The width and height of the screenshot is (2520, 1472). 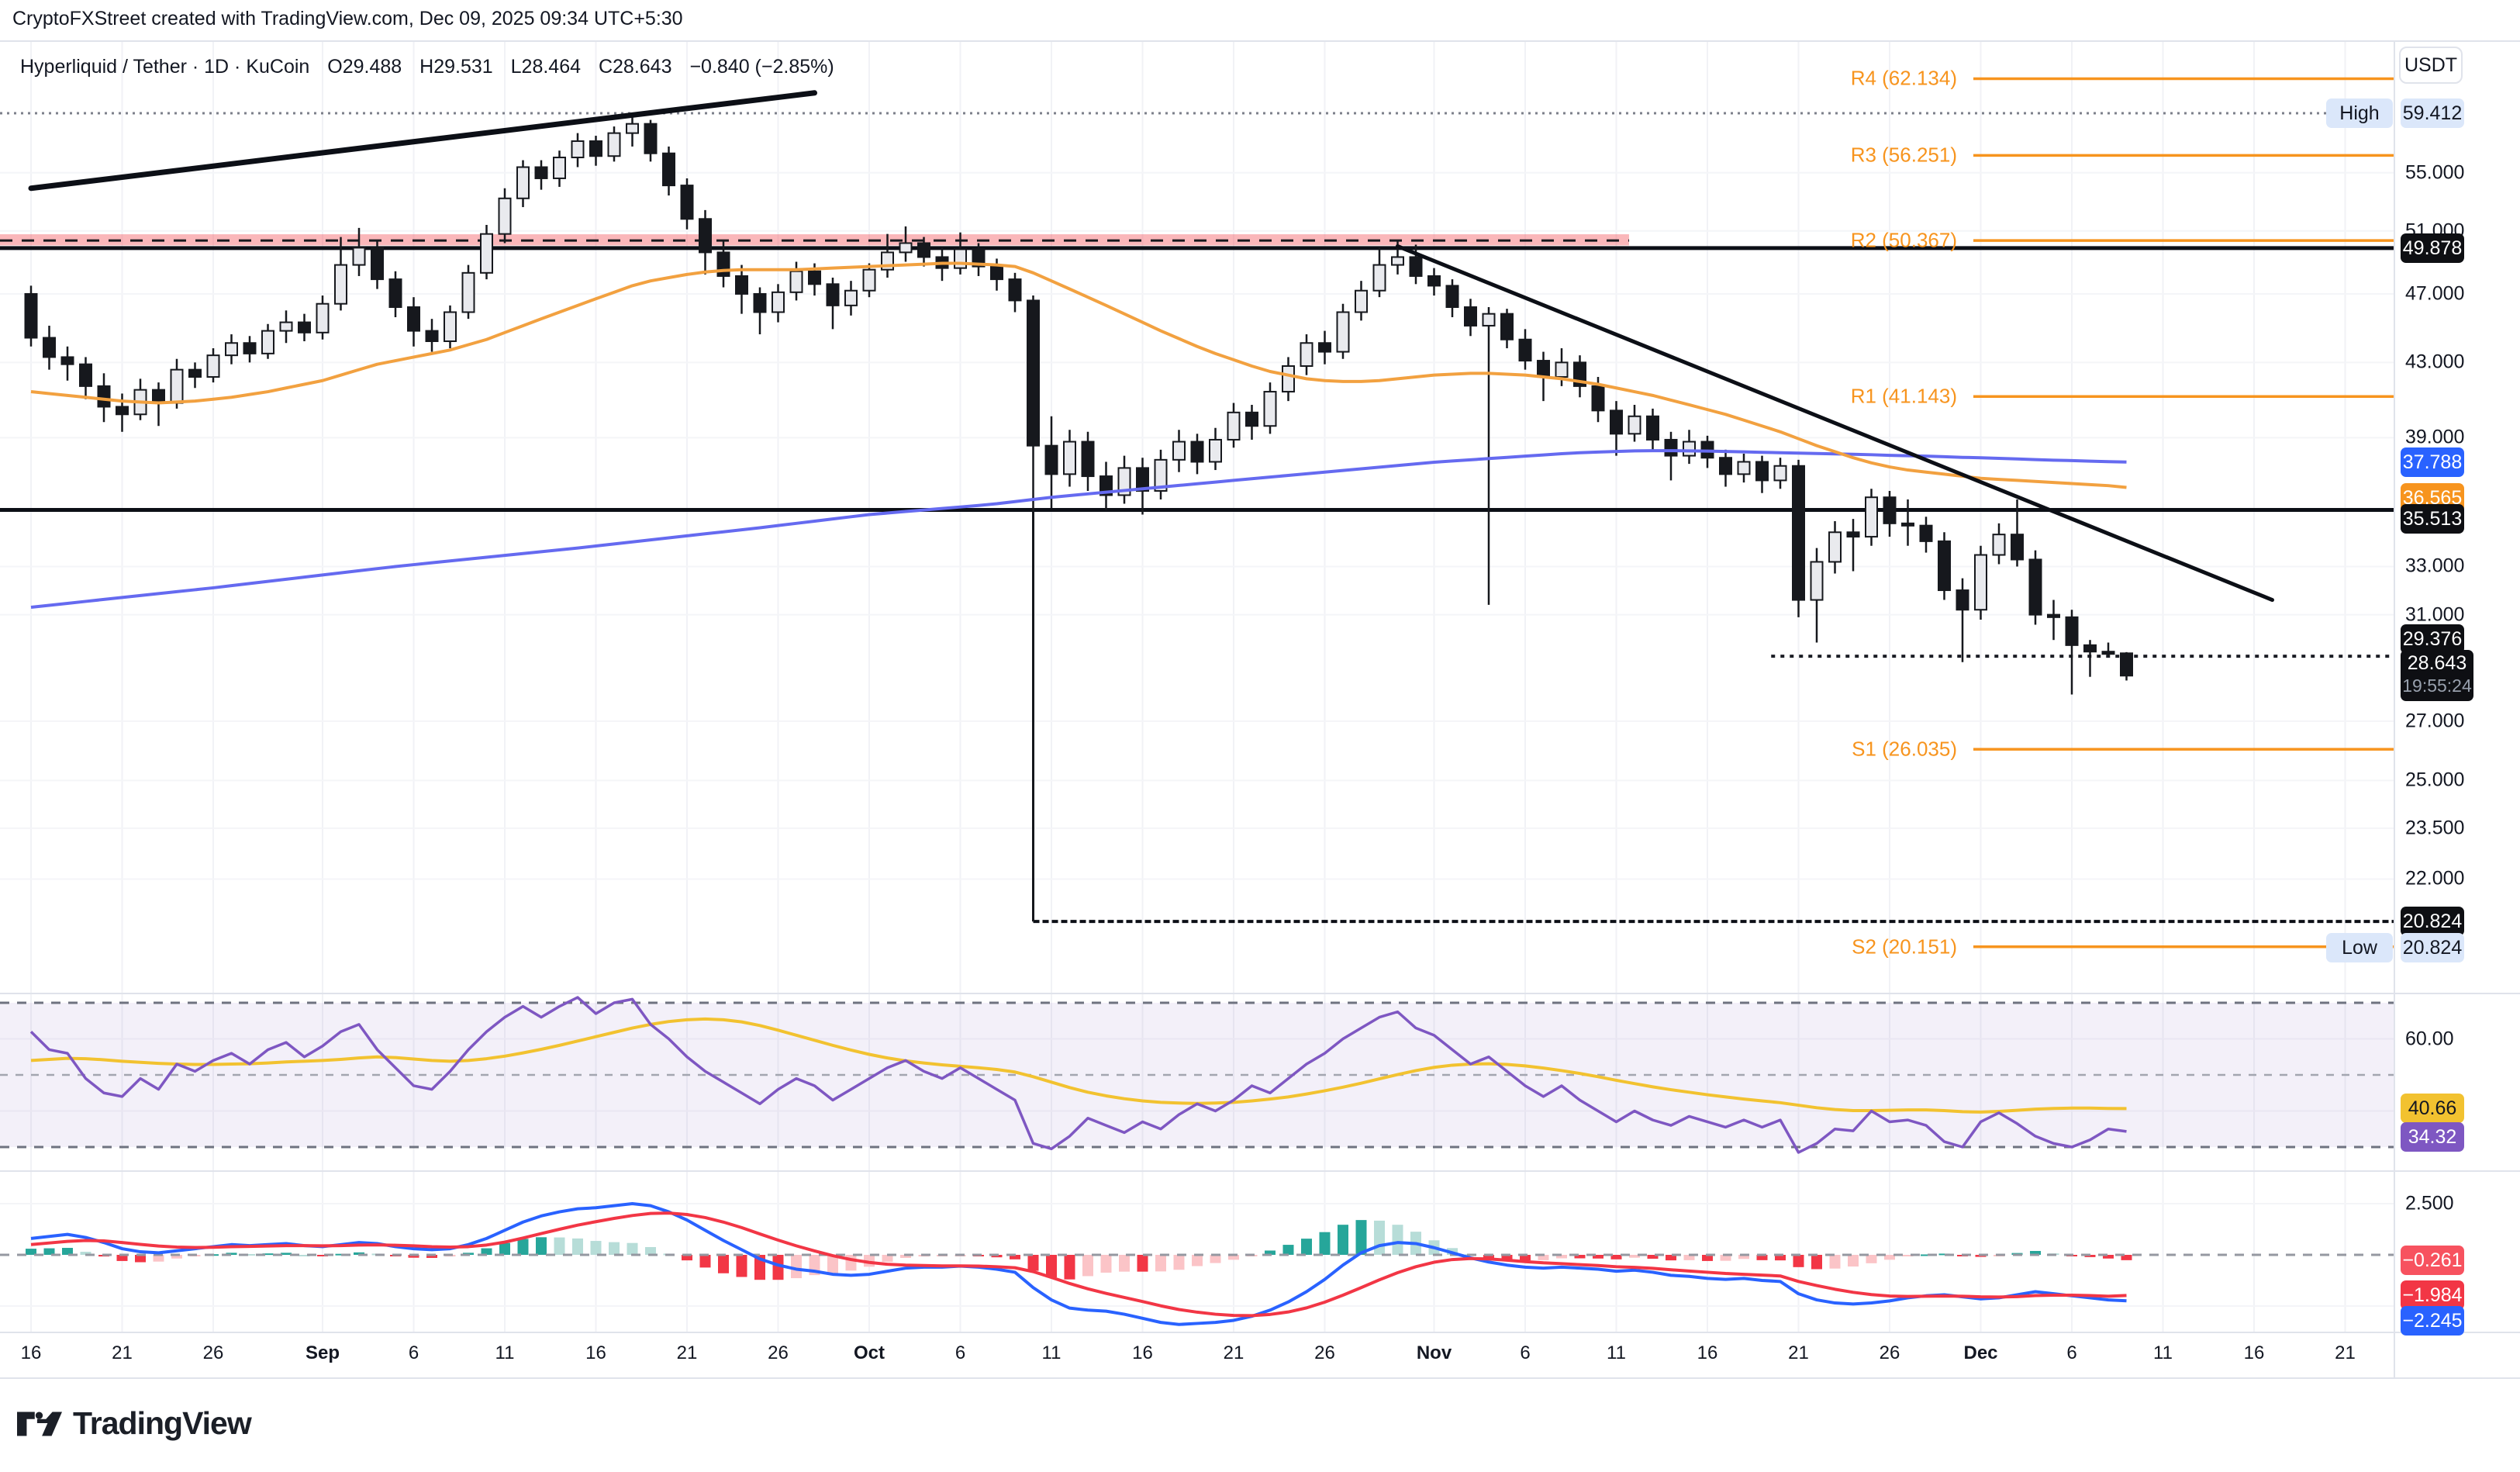 What do you see at coordinates (2435, 172) in the screenshot?
I see `price-axis-label: 55.000` at bounding box center [2435, 172].